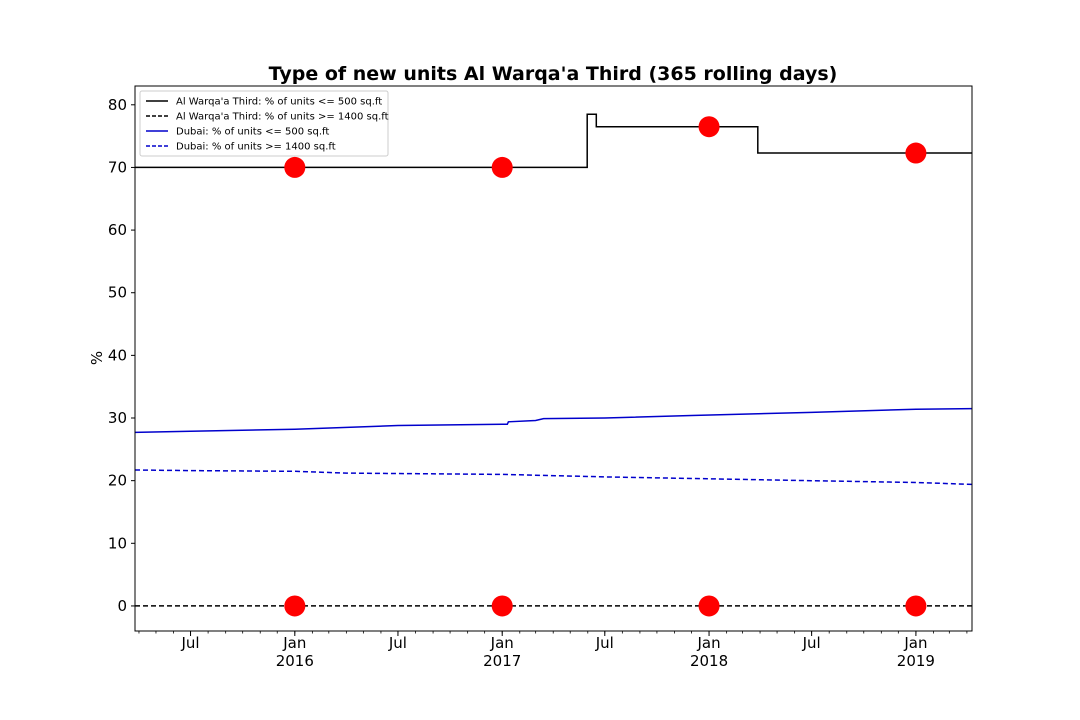 The image size is (1080, 720). Describe the element at coordinates (117, 230) in the screenshot. I see `y-tick-label: 60` at that location.